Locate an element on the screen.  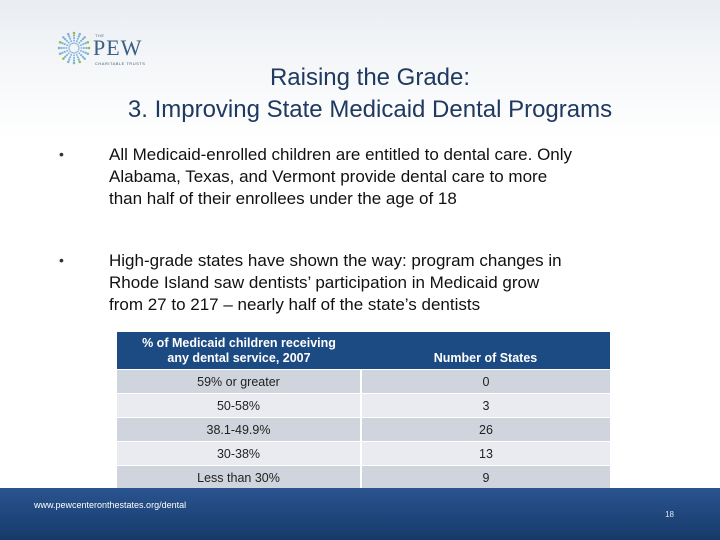
table-row: 59% or greater 0 is located at coordinates (363, 381).